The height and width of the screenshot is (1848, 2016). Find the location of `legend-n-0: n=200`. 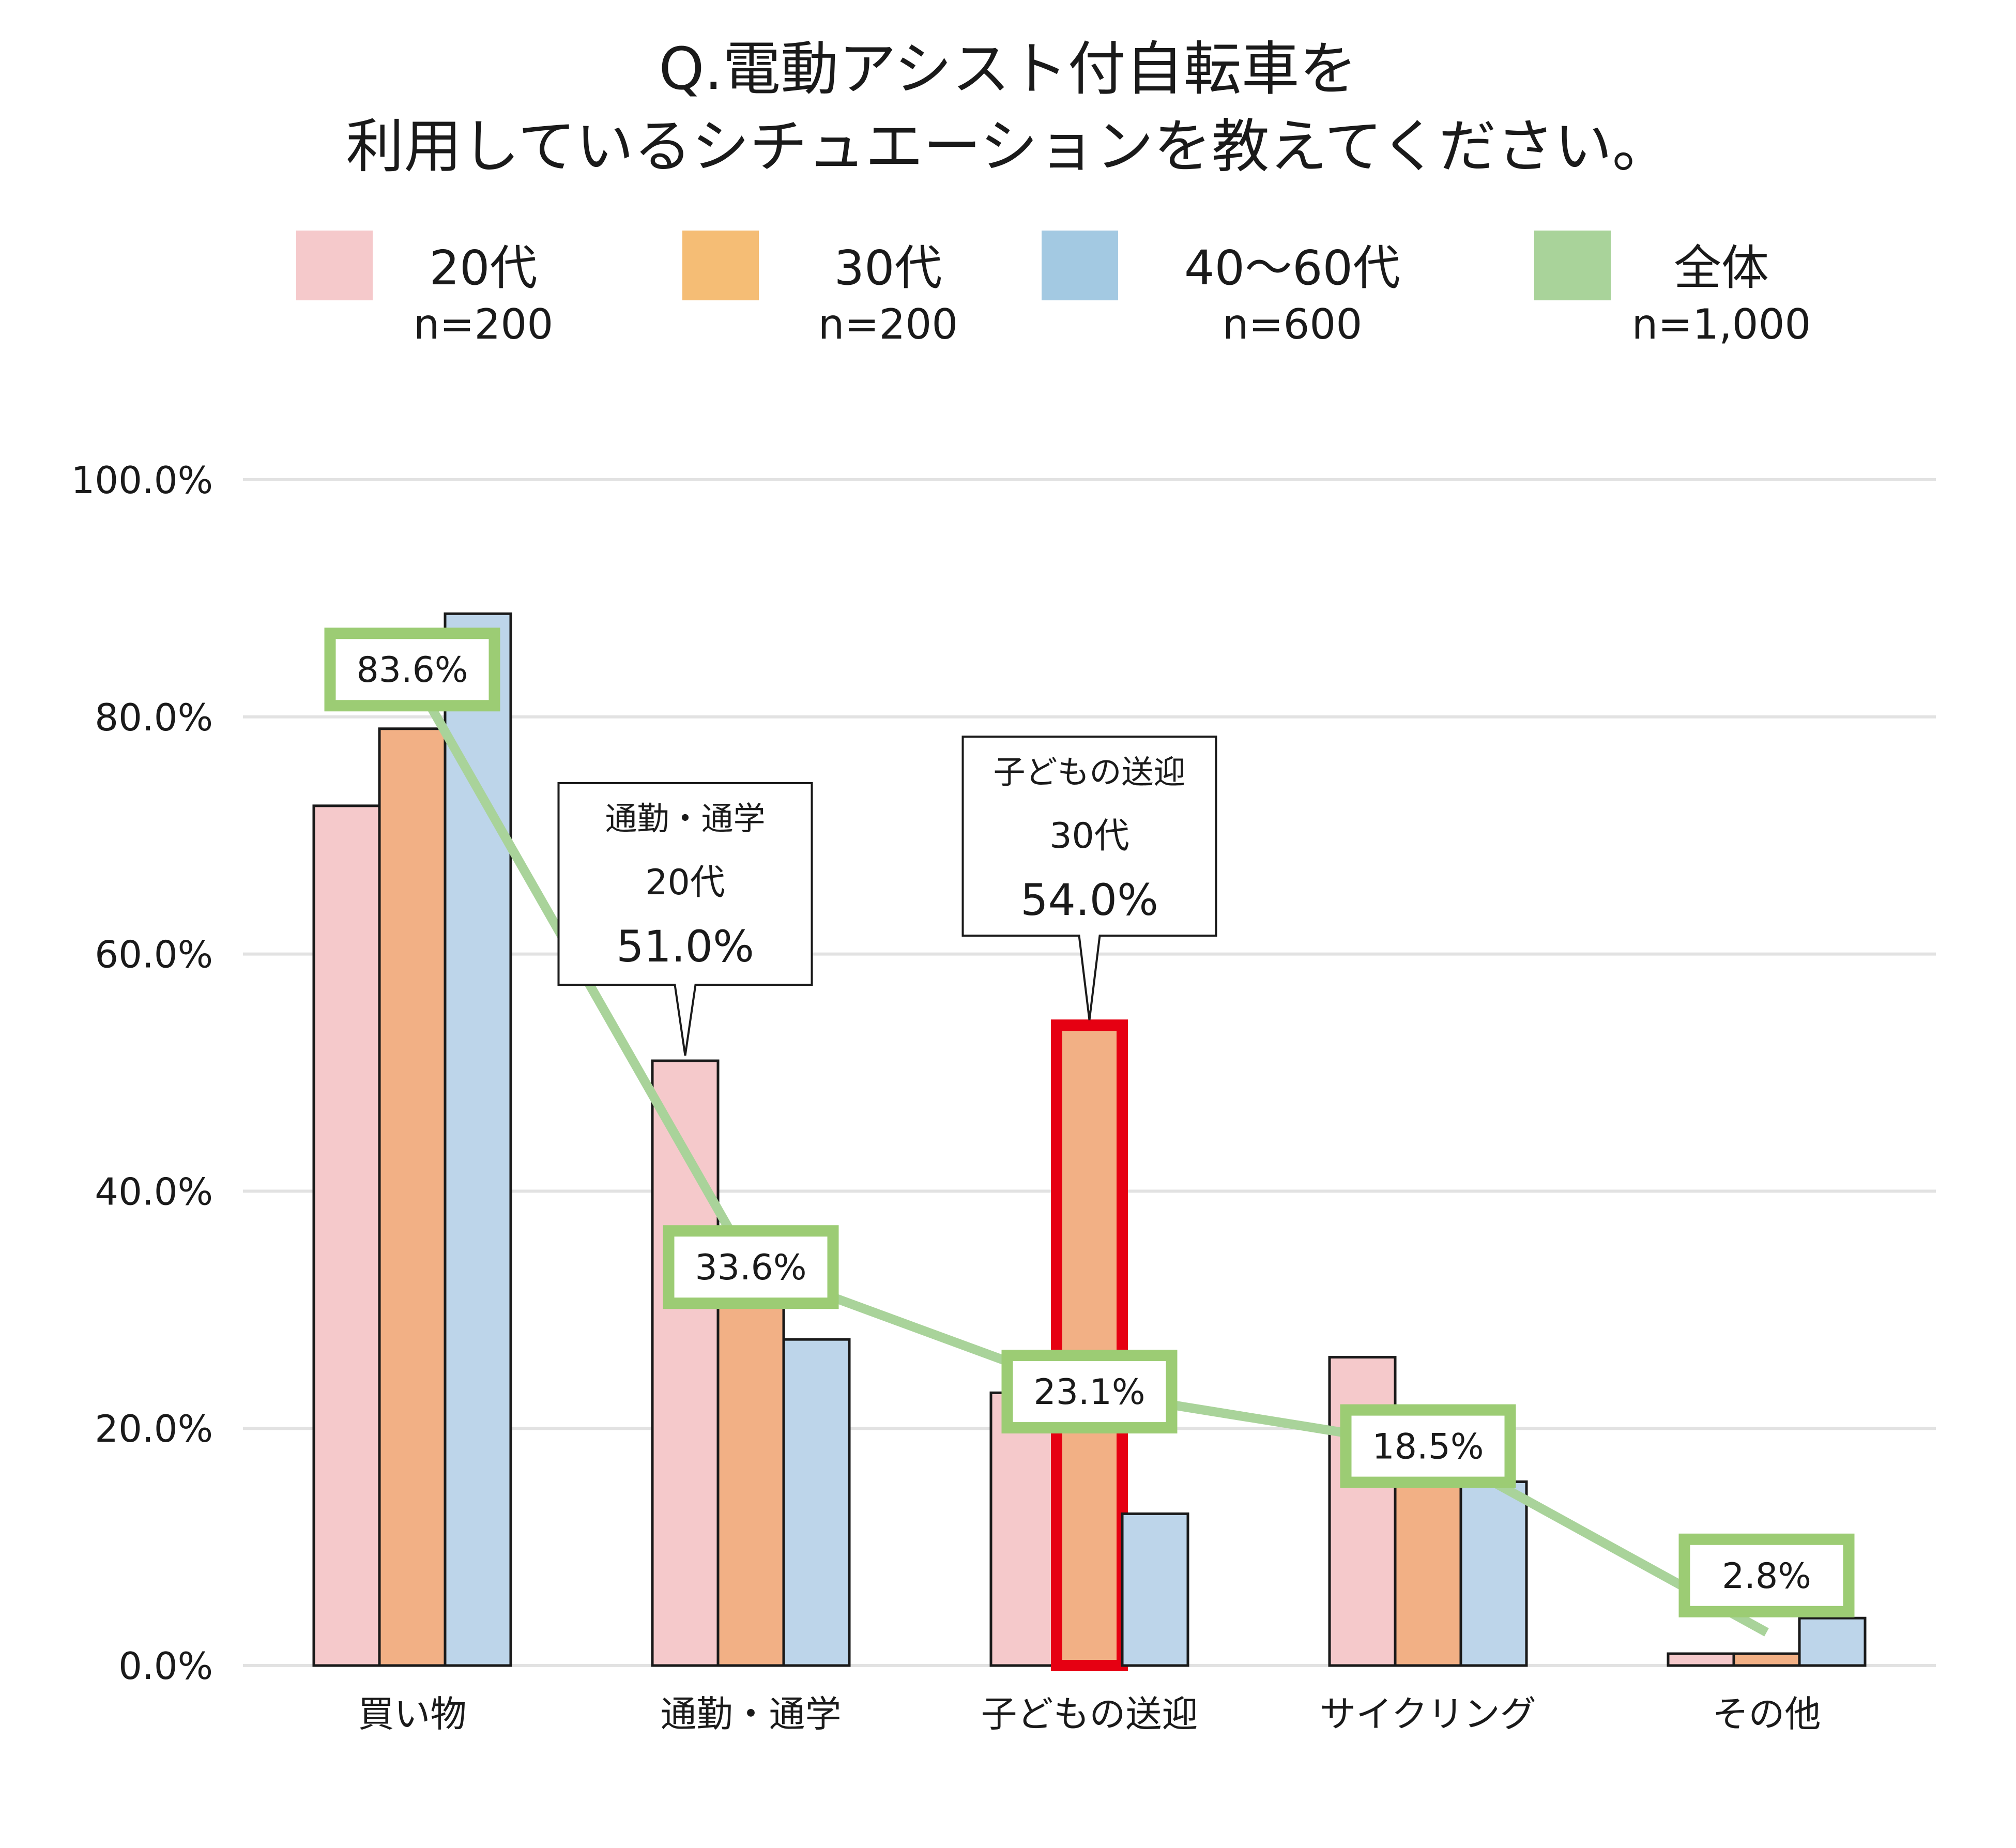

legend-n-0: n=200 is located at coordinates (483, 324).